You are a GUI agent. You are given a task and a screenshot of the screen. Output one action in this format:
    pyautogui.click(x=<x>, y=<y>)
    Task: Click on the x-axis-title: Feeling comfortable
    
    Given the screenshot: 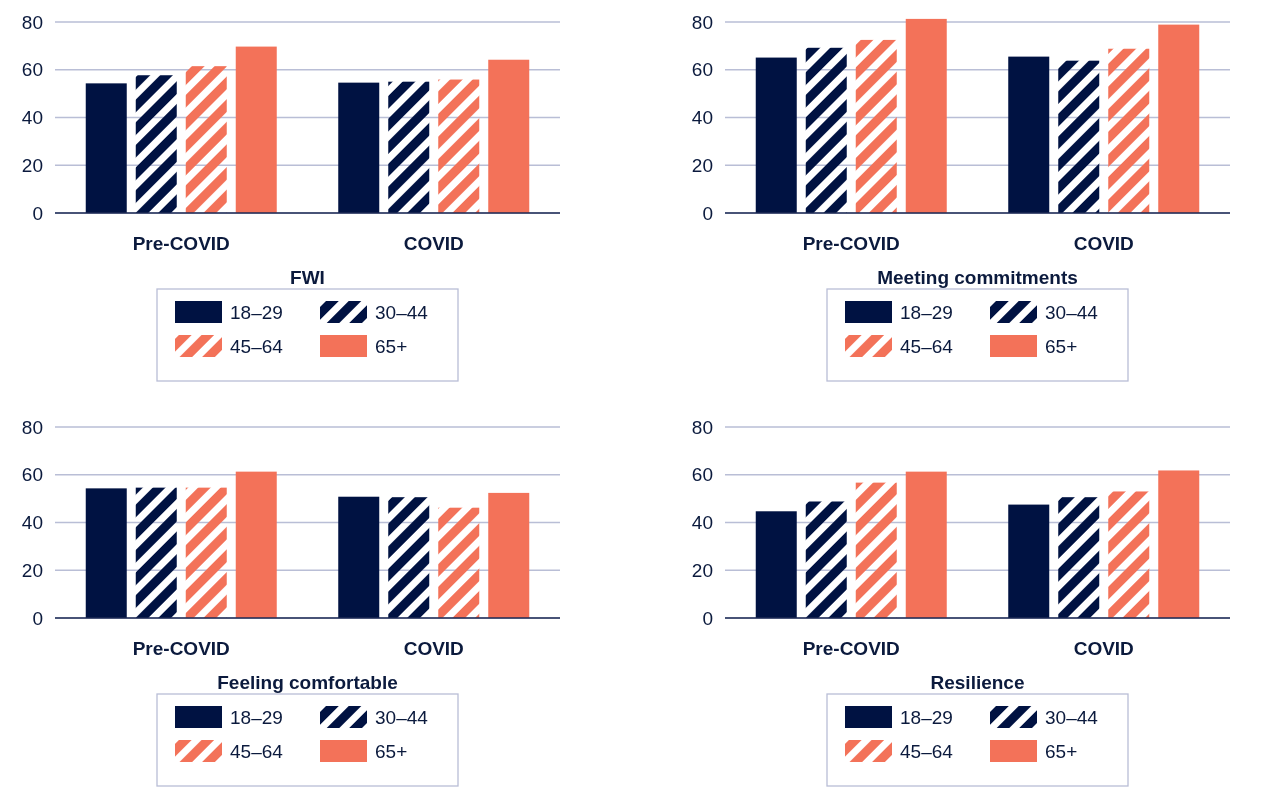 What is the action you would take?
    pyautogui.click(x=307, y=682)
    